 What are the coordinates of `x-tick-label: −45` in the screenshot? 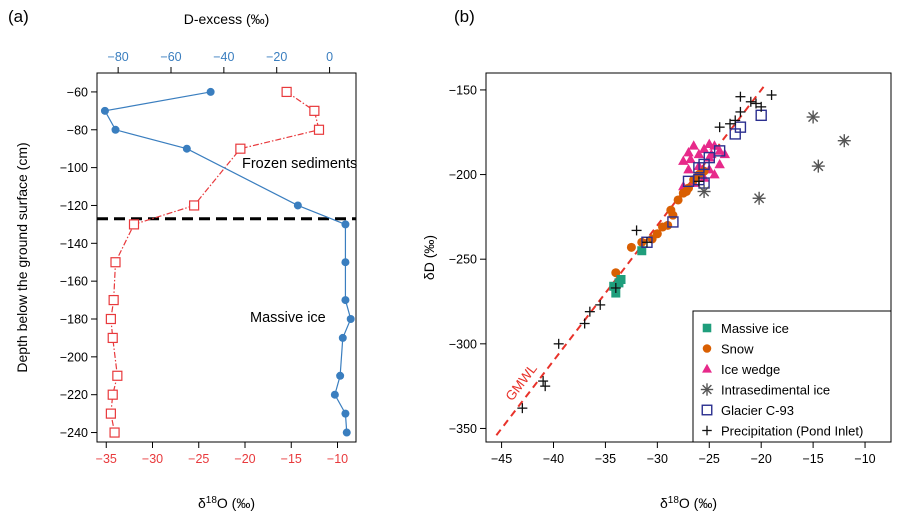 It's located at (501, 459).